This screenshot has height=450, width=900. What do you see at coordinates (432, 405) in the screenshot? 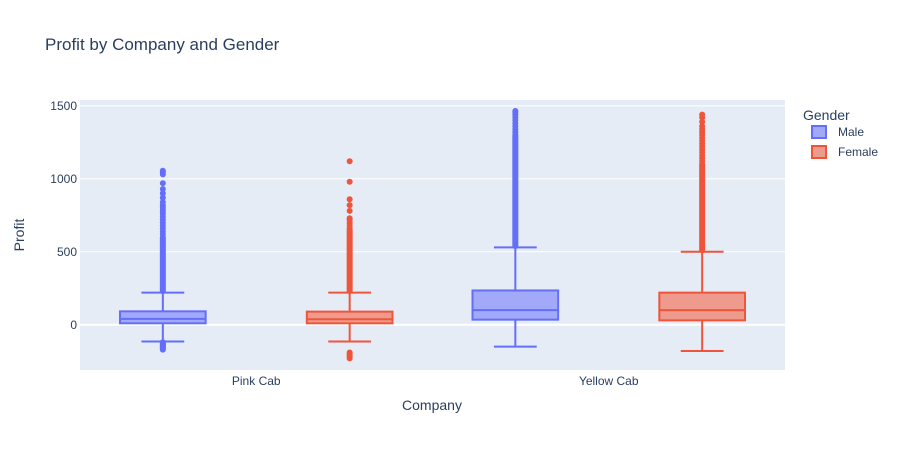
I see `x-axis-title: Company` at bounding box center [432, 405].